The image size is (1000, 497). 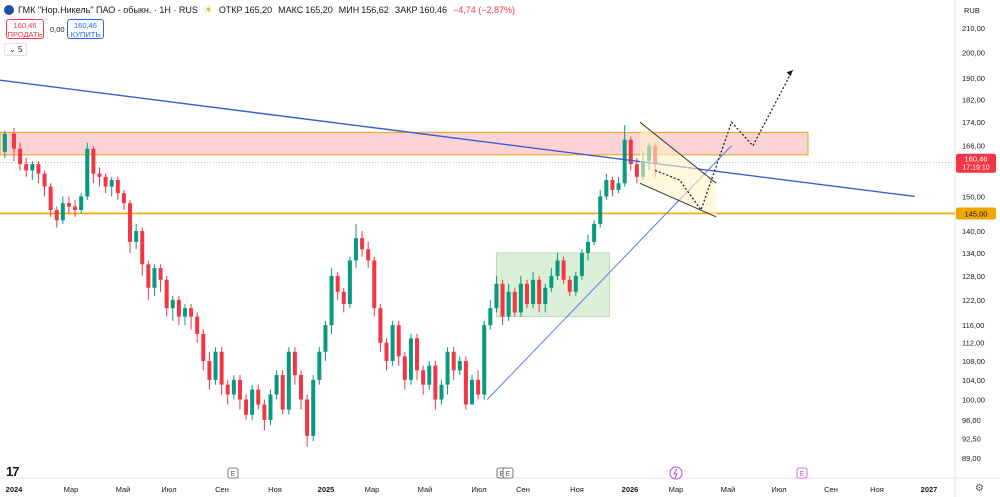 I want to click on indicators-toggle: ⌄ 5, so click(x=16, y=49).